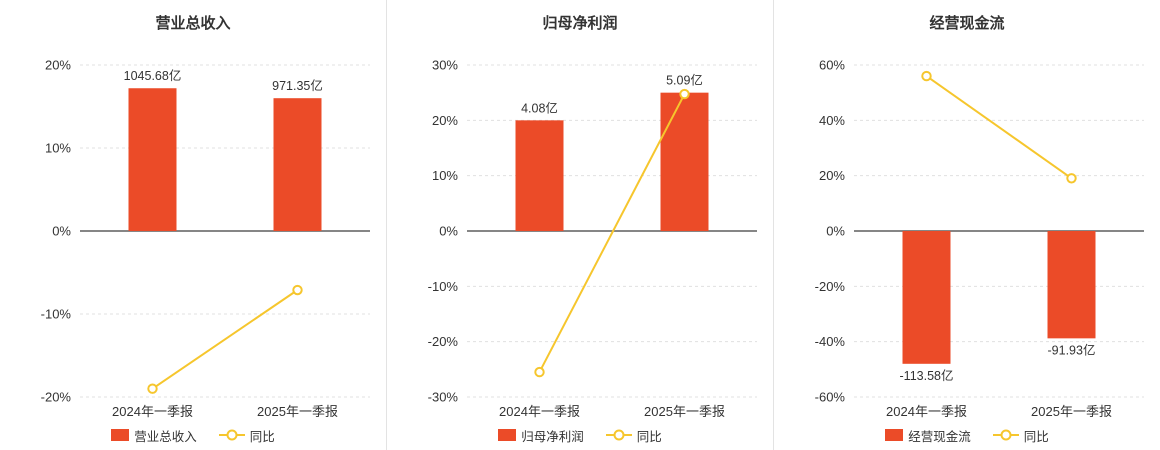 Image resolution: width=1160 pixels, height=450 pixels. Describe the element at coordinates (539, 107) in the screenshot. I see `bar-value-label: 4.08亿` at that location.